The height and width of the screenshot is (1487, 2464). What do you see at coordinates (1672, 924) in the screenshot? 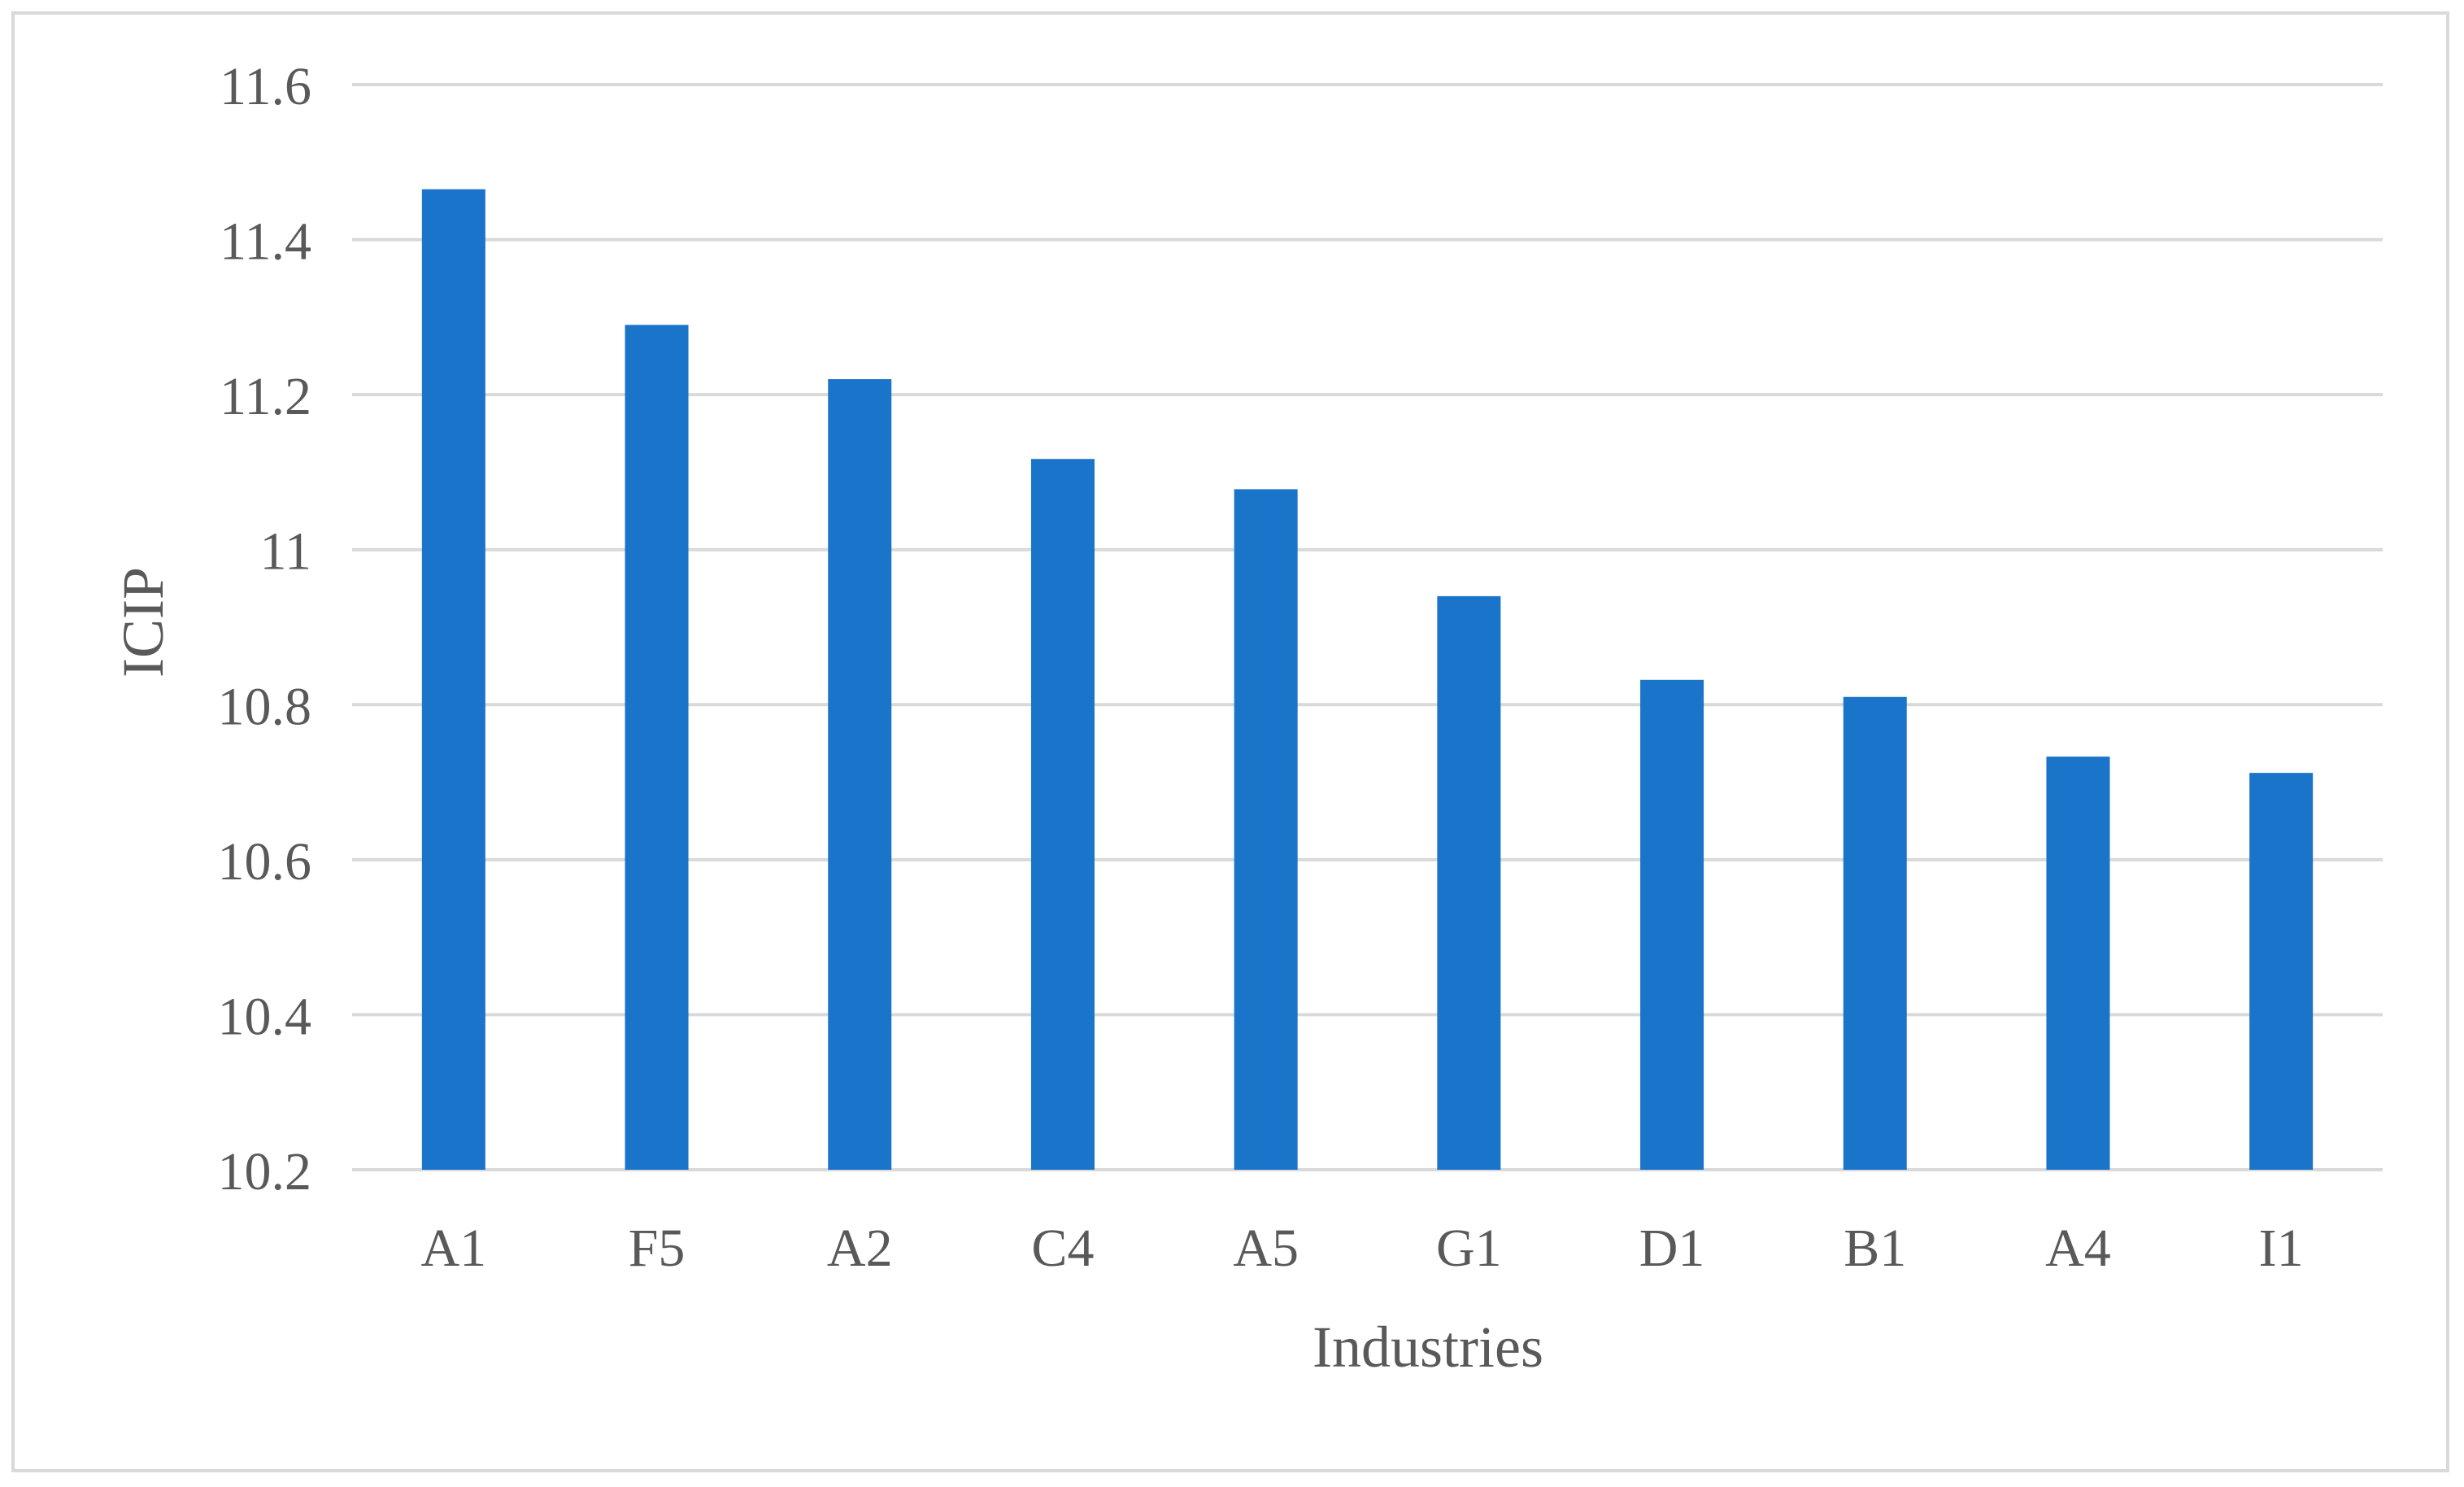
I see `bar-d1` at bounding box center [1672, 924].